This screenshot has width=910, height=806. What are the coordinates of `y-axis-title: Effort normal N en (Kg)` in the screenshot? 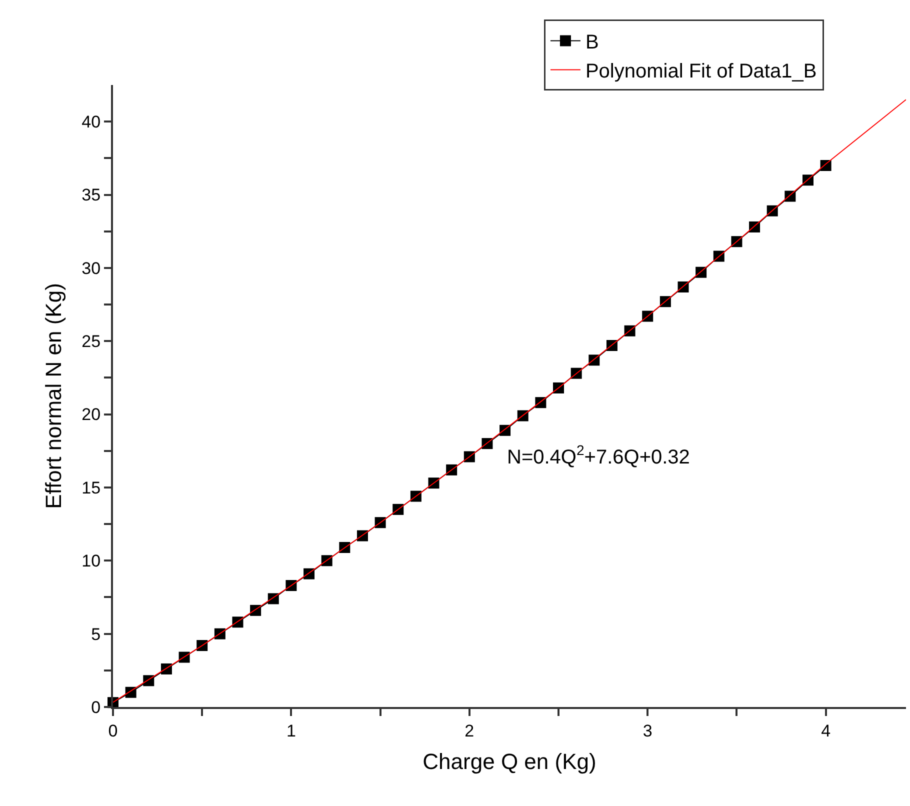 It's located at (53, 396).